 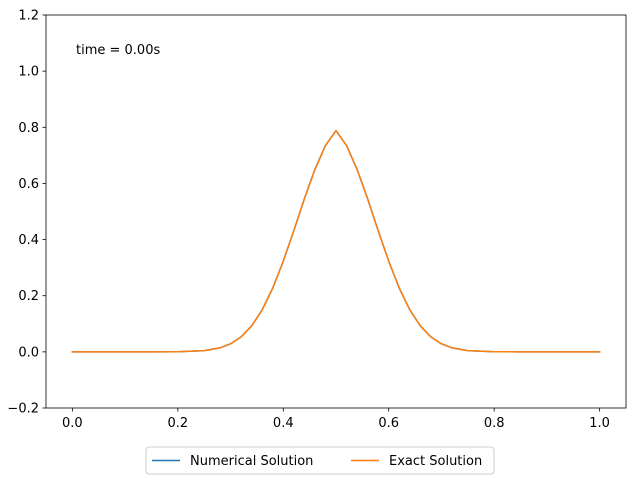 I want to click on x-tick-label: 0.0, so click(x=72, y=423).